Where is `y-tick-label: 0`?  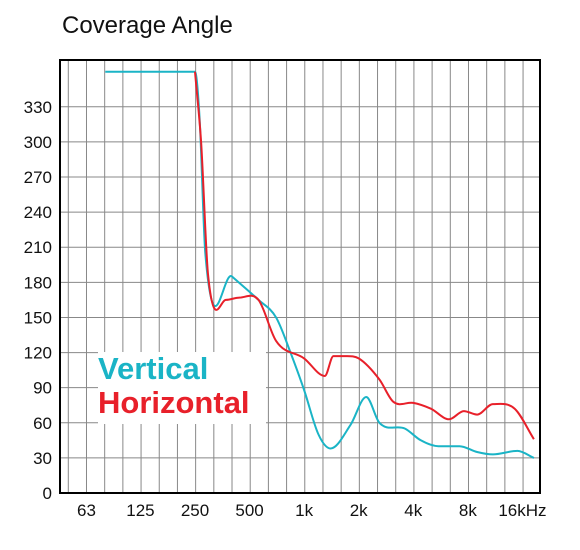
y-tick-label: 0 is located at coordinates (47, 493).